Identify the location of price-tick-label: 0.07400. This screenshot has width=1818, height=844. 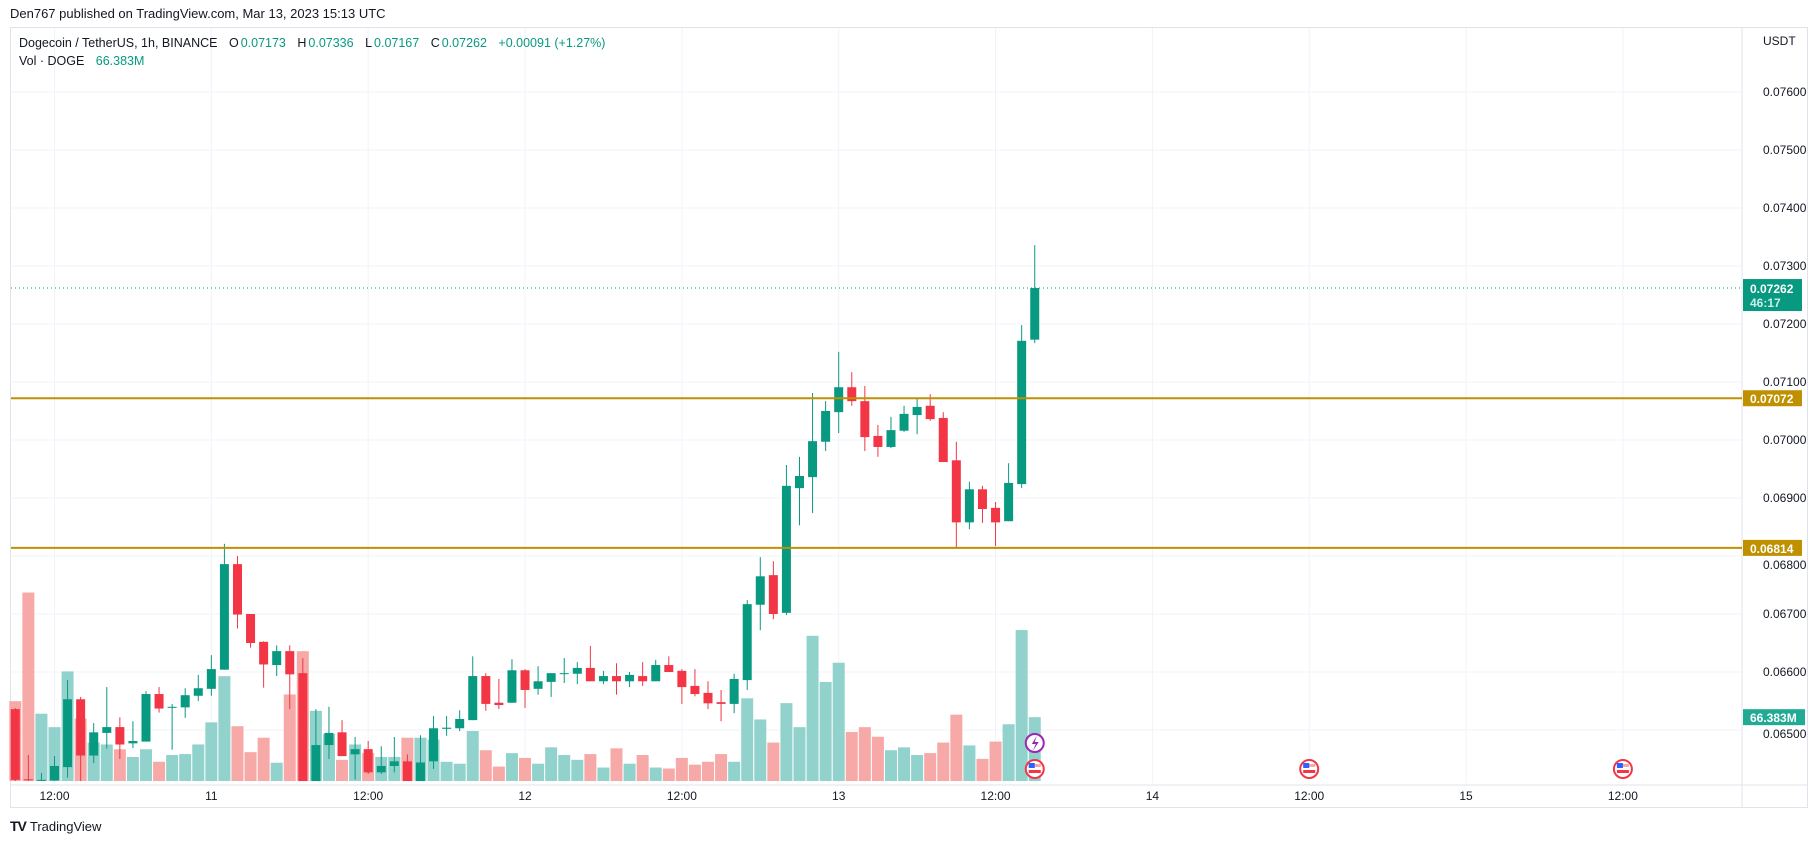
(1785, 208).